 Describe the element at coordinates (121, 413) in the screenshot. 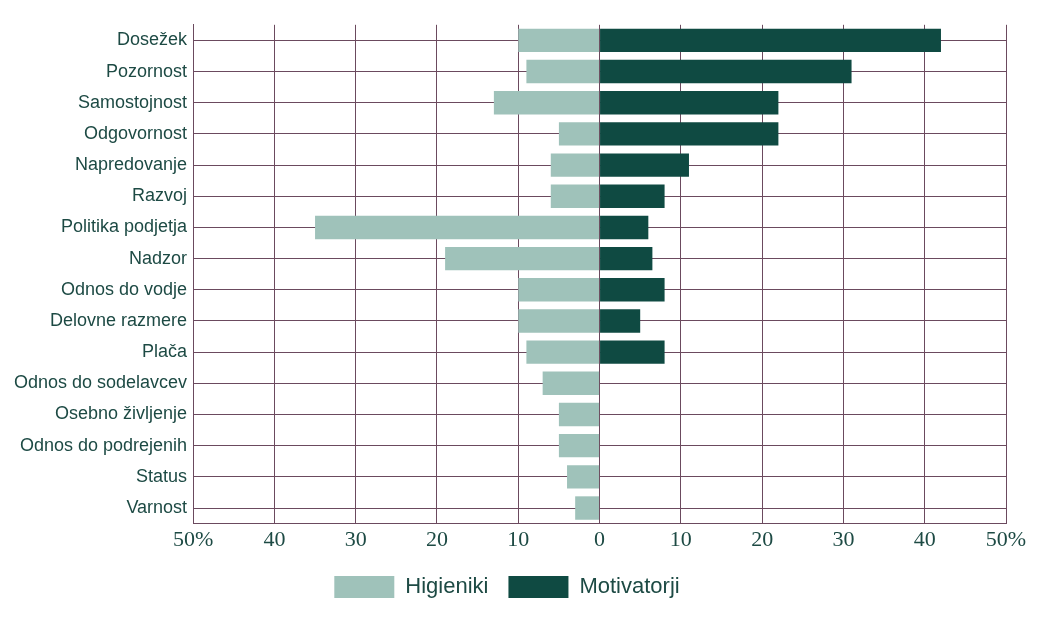

I see `y-tick-label: Osebno življenje` at that location.